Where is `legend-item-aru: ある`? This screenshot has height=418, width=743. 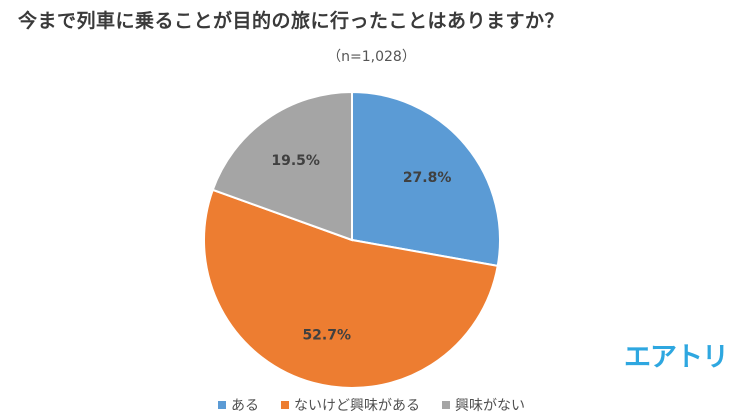
legend-item-aru: ある is located at coordinates (238, 405).